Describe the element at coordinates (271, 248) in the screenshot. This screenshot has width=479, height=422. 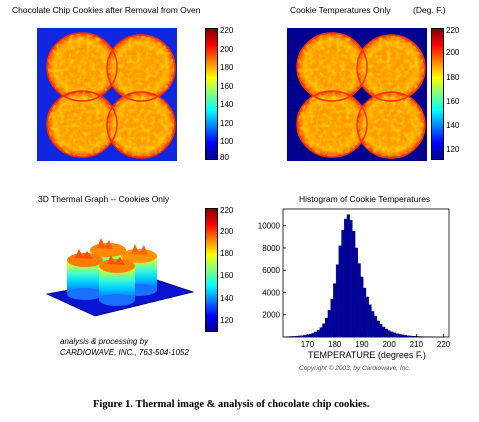
I see `y-tick-label: 8000` at that location.